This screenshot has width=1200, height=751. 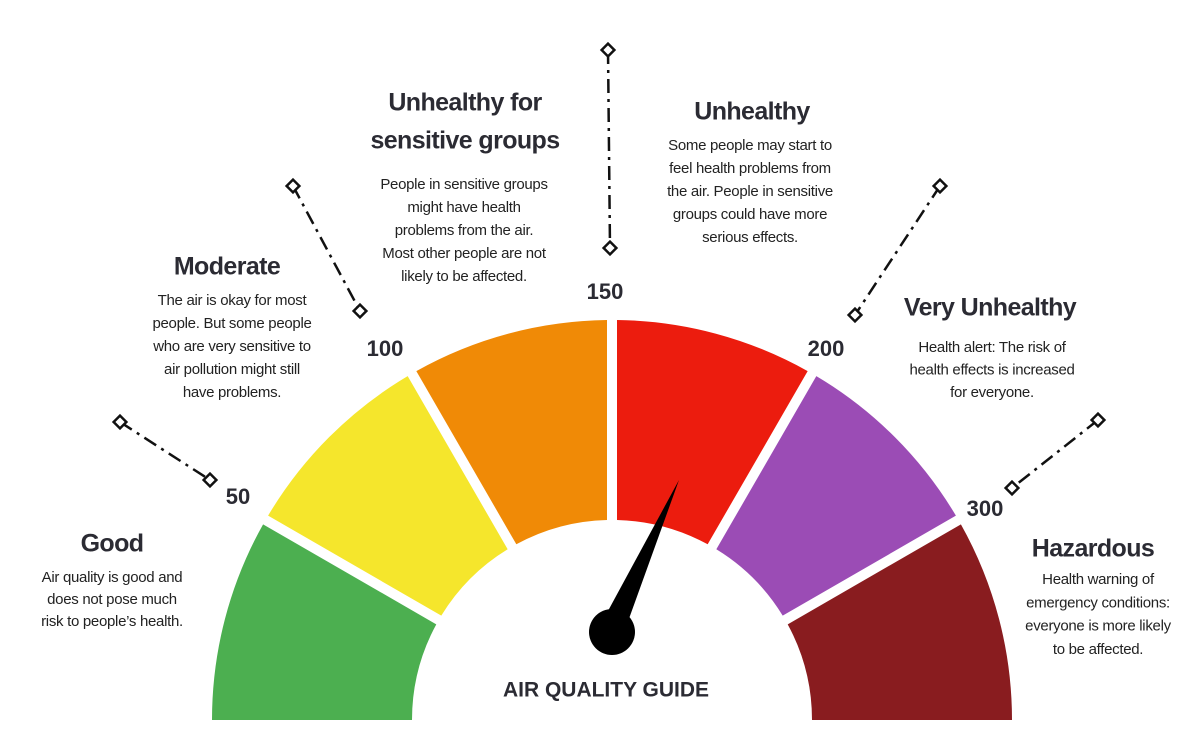 I want to click on level-description: Some people may start to, so click(x=750, y=145).